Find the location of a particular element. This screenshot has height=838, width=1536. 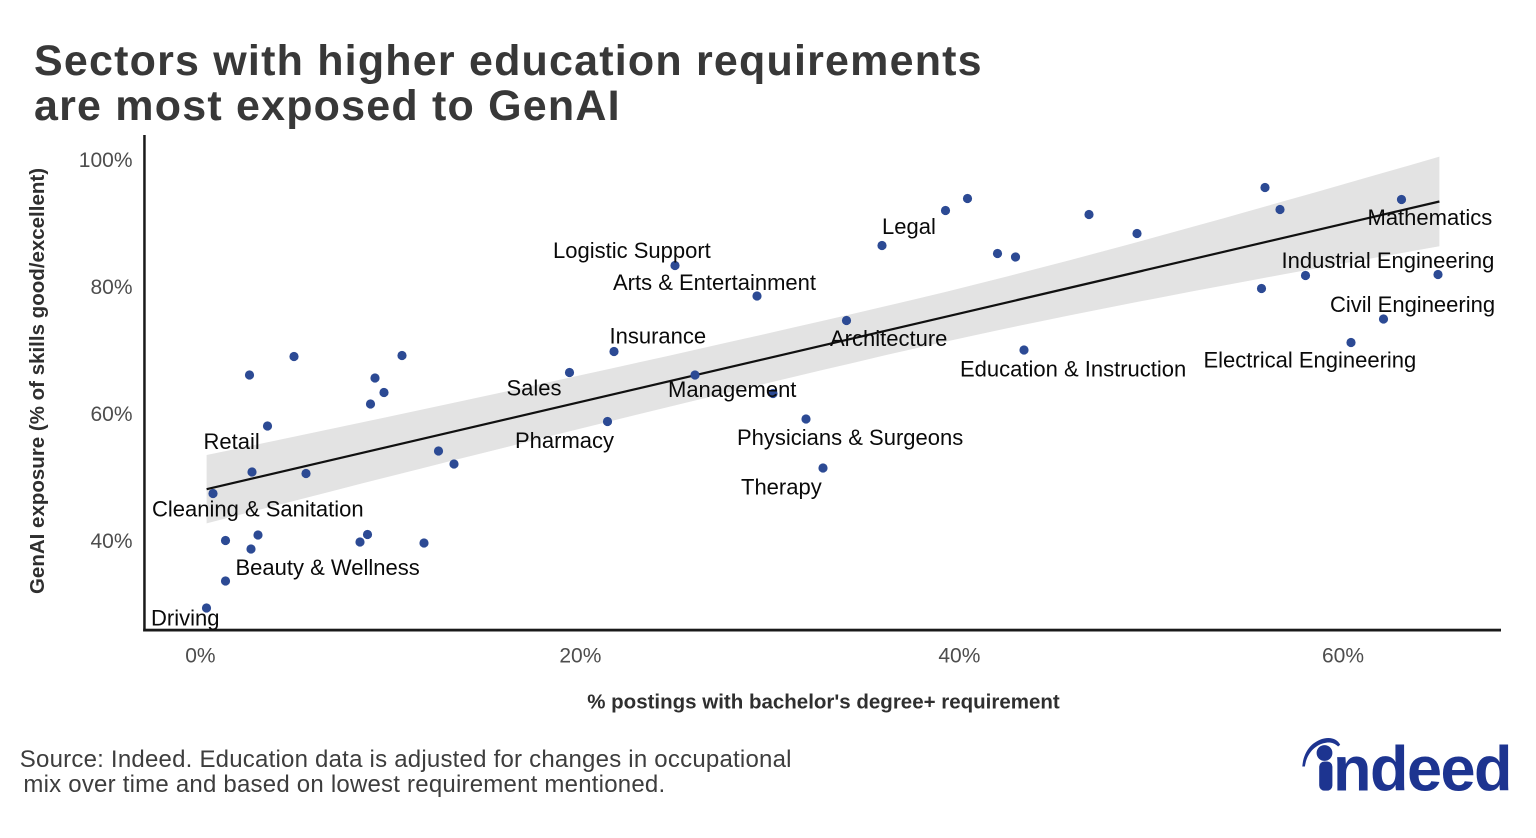

svg-text: Sales is located at coordinates (534, 388).